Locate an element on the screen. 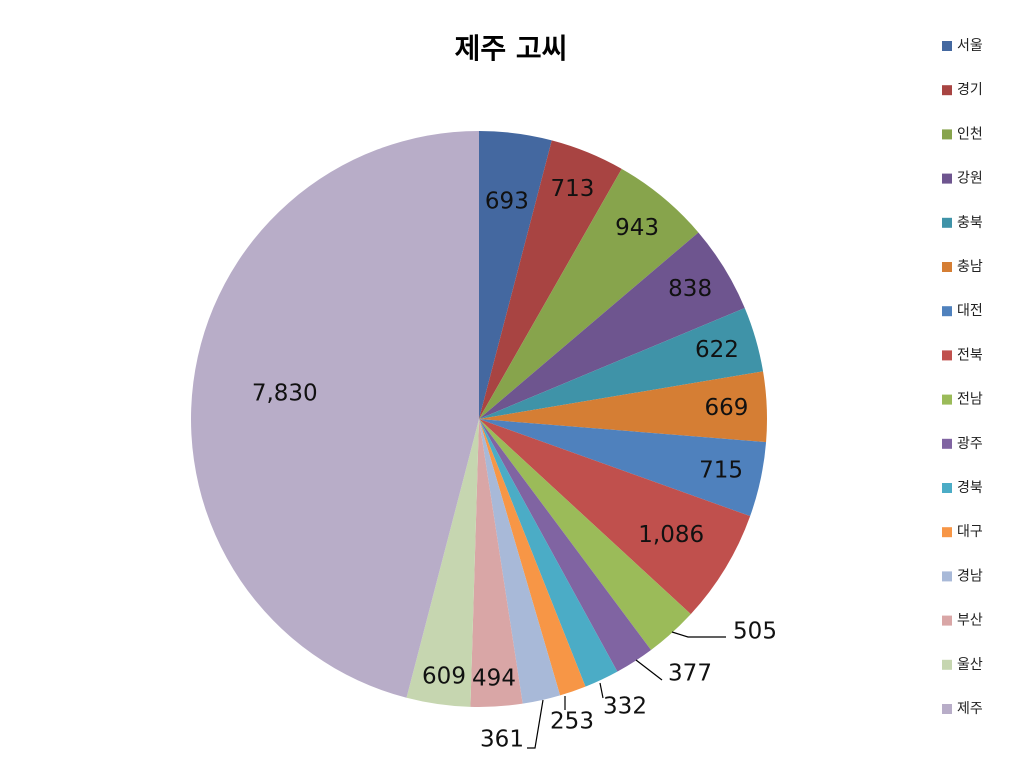  leader-line-광주 is located at coordinates (649, 670).